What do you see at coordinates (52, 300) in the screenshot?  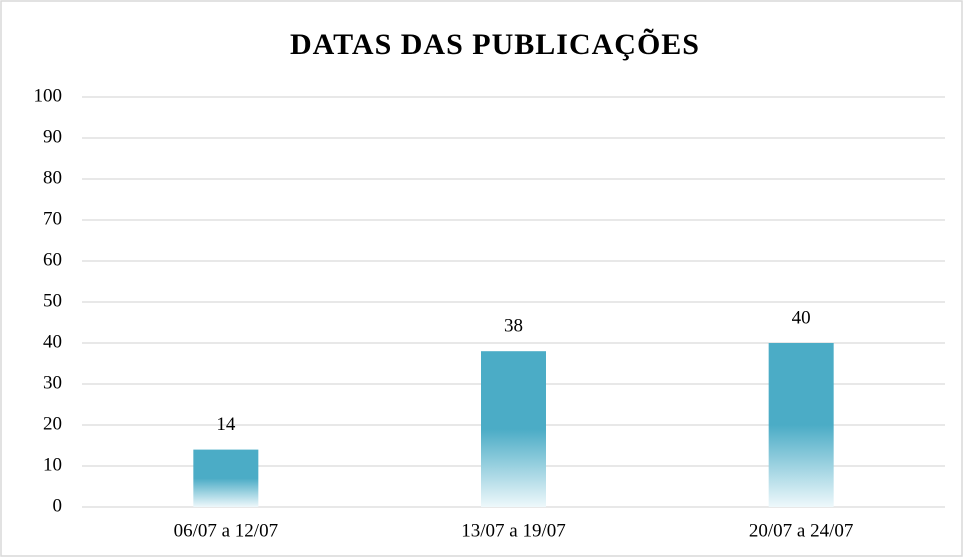 I see `y-tick-label: 50` at bounding box center [52, 300].